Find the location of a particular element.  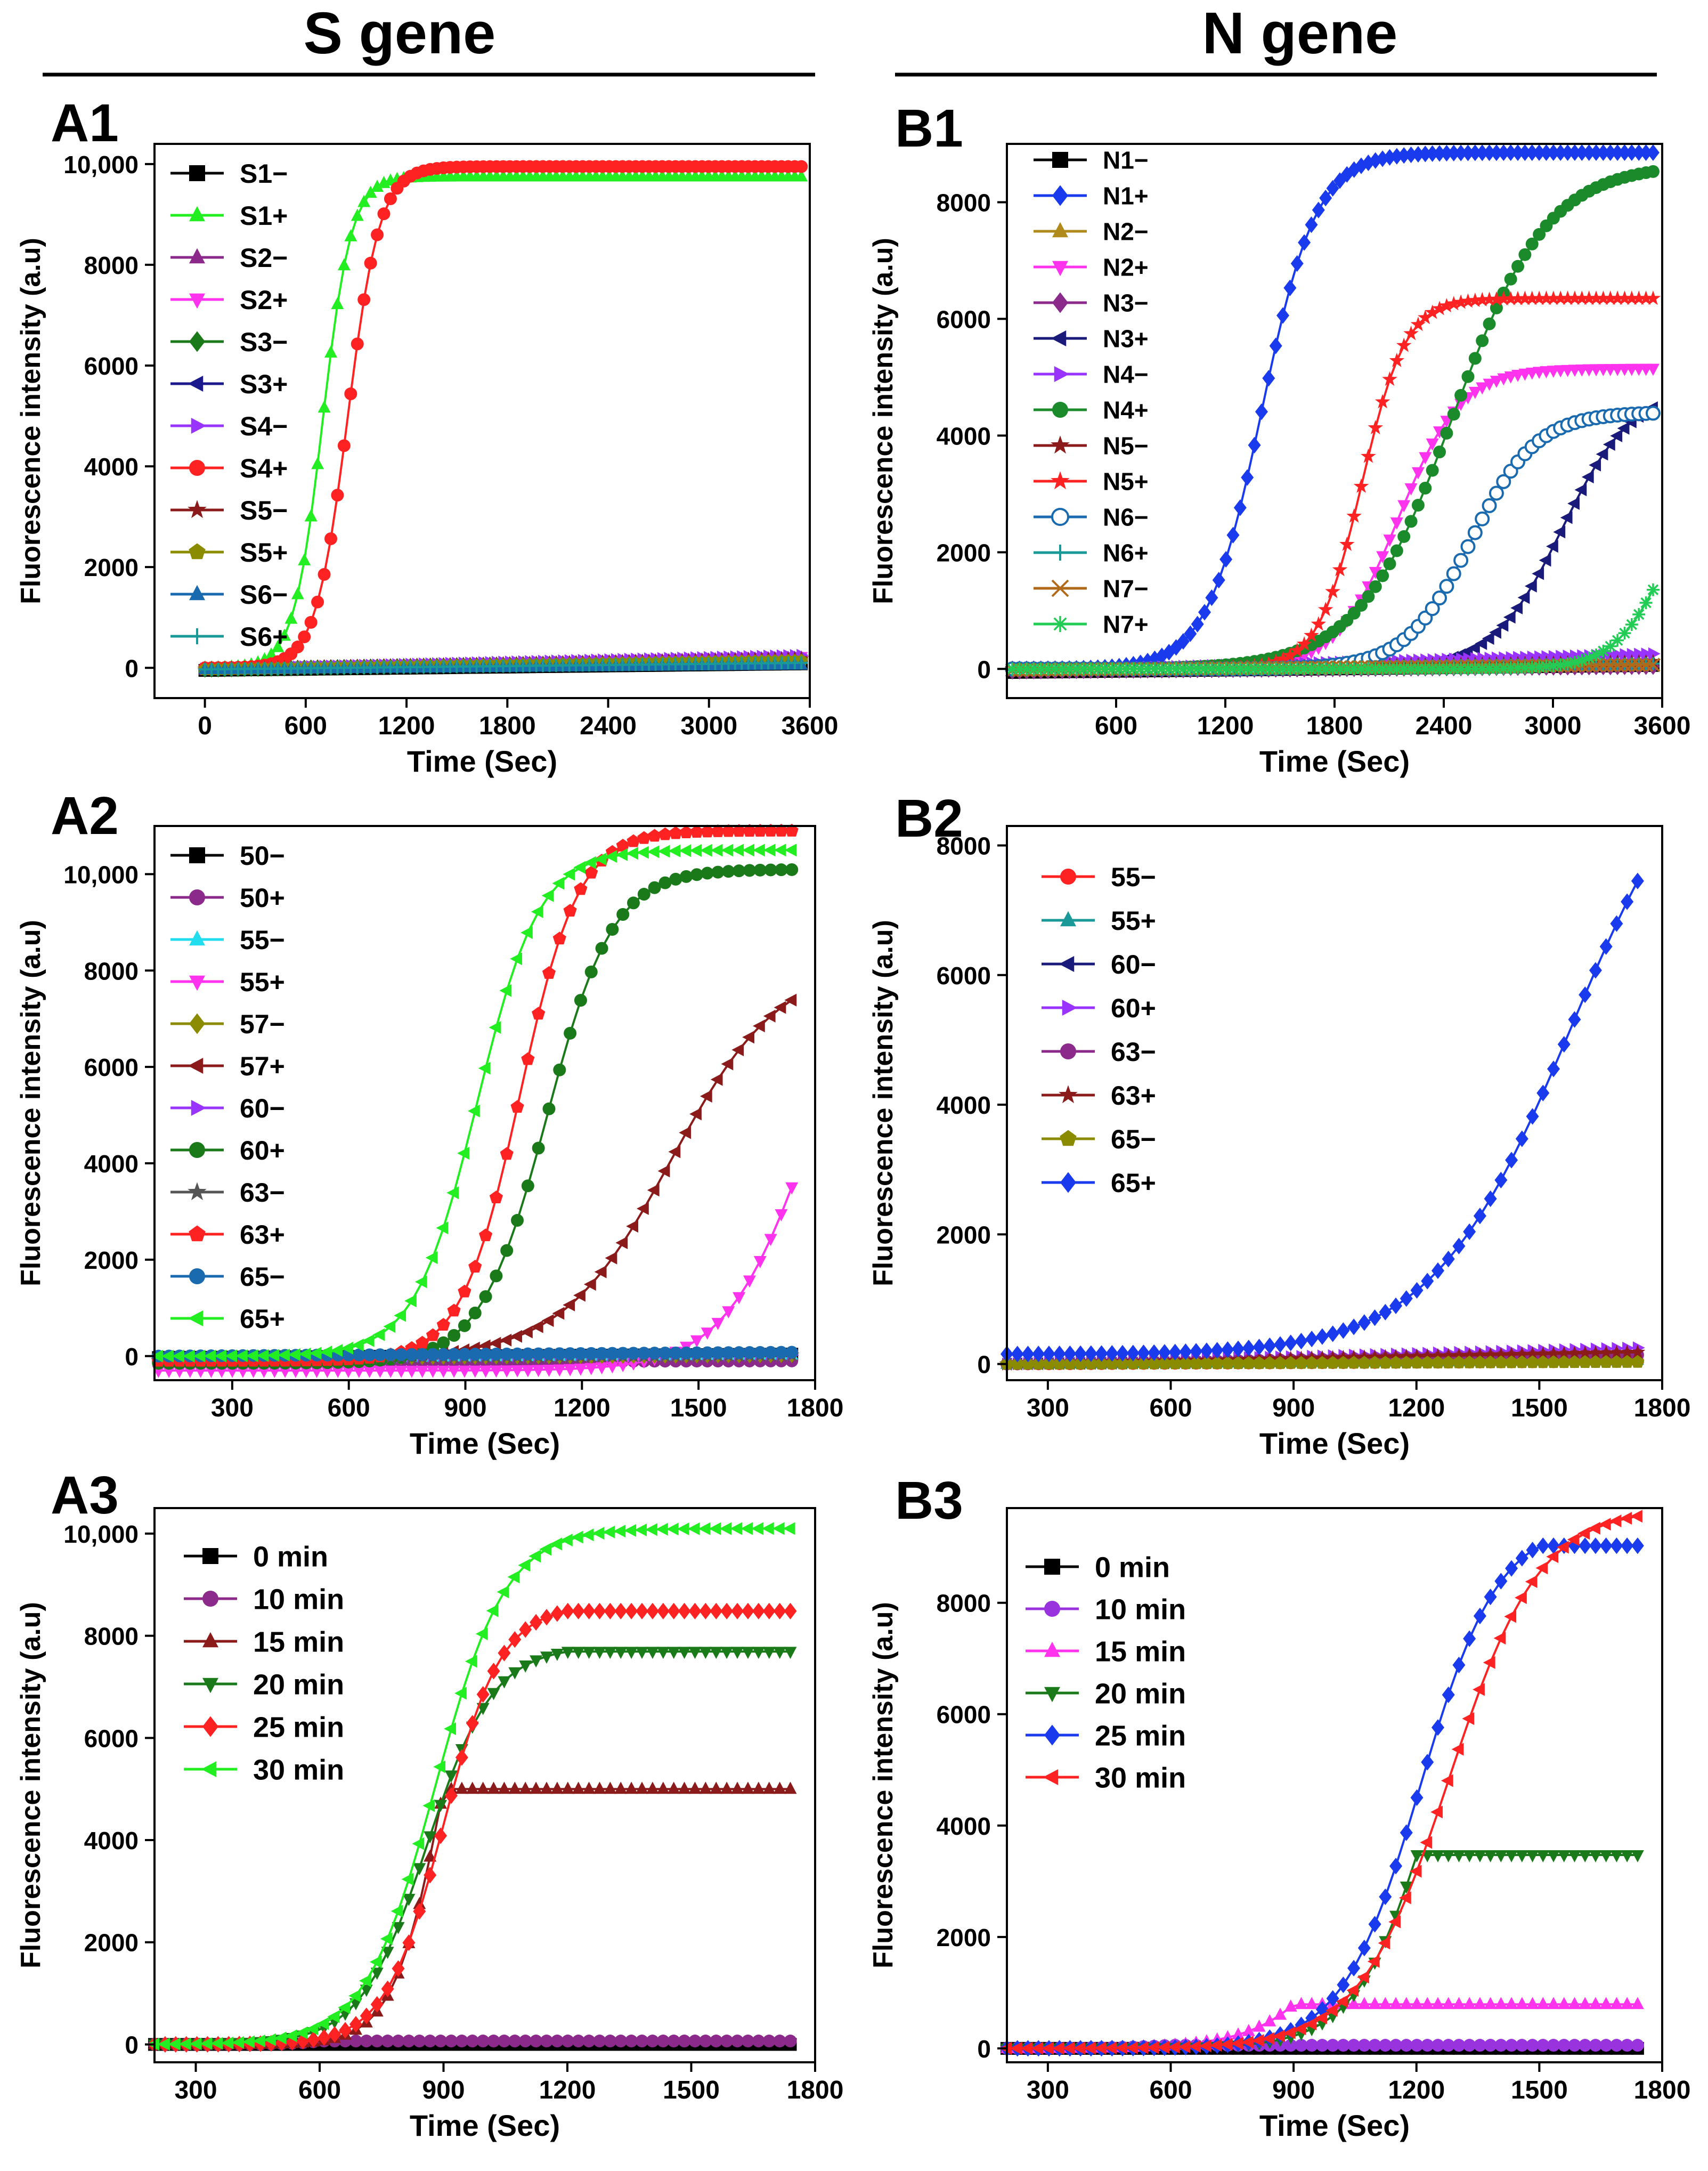

legend-label: N2− is located at coordinates (1126, 232).